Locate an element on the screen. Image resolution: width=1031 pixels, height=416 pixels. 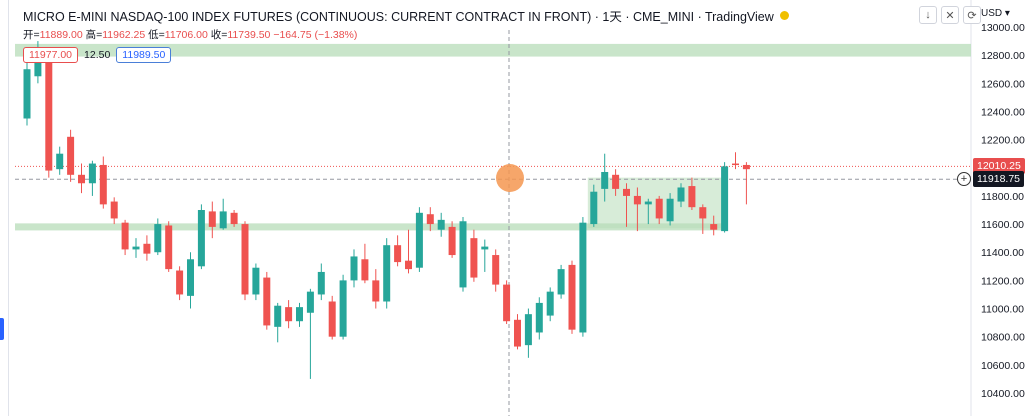
currency-selector: USD ▾ is located at coordinates (995, 13).